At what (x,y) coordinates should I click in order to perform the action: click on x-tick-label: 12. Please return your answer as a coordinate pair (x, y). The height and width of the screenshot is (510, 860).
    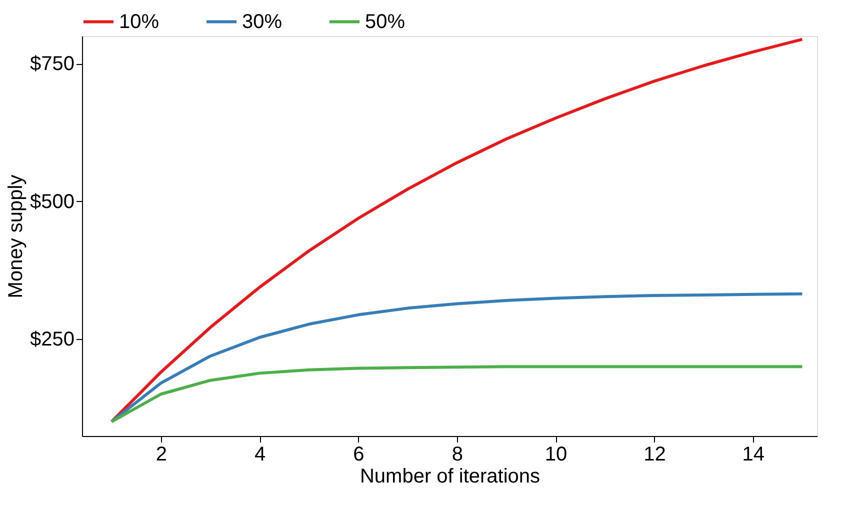
    Looking at the image, I should click on (655, 455).